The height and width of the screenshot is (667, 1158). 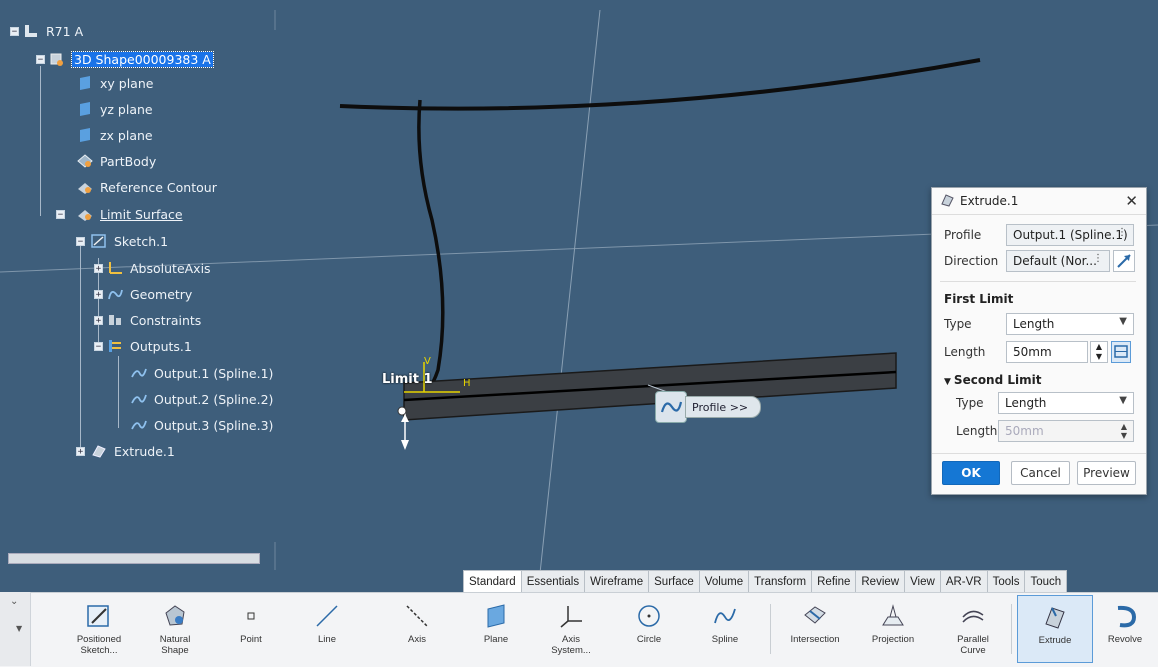 What do you see at coordinates (98, 347) in the screenshot?
I see `collapse-toggle-outputs: −` at bounding box center [98, 347].